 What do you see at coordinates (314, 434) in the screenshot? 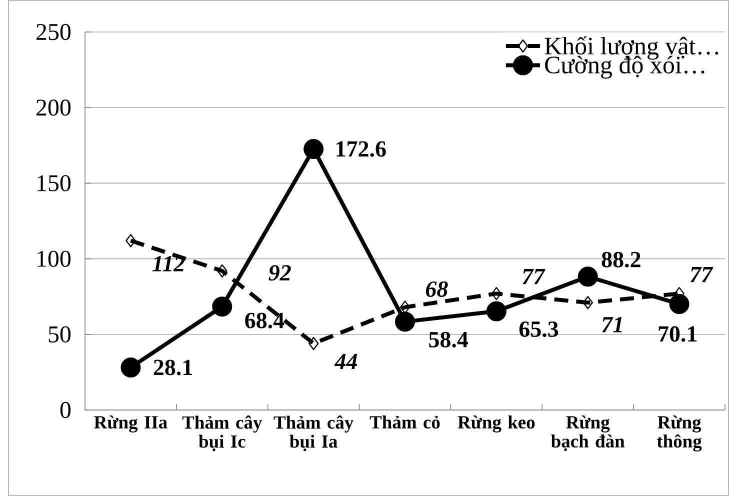
I see `x-tick-label: Thảm cây bụi Ia` at bounding box center [314, 434].